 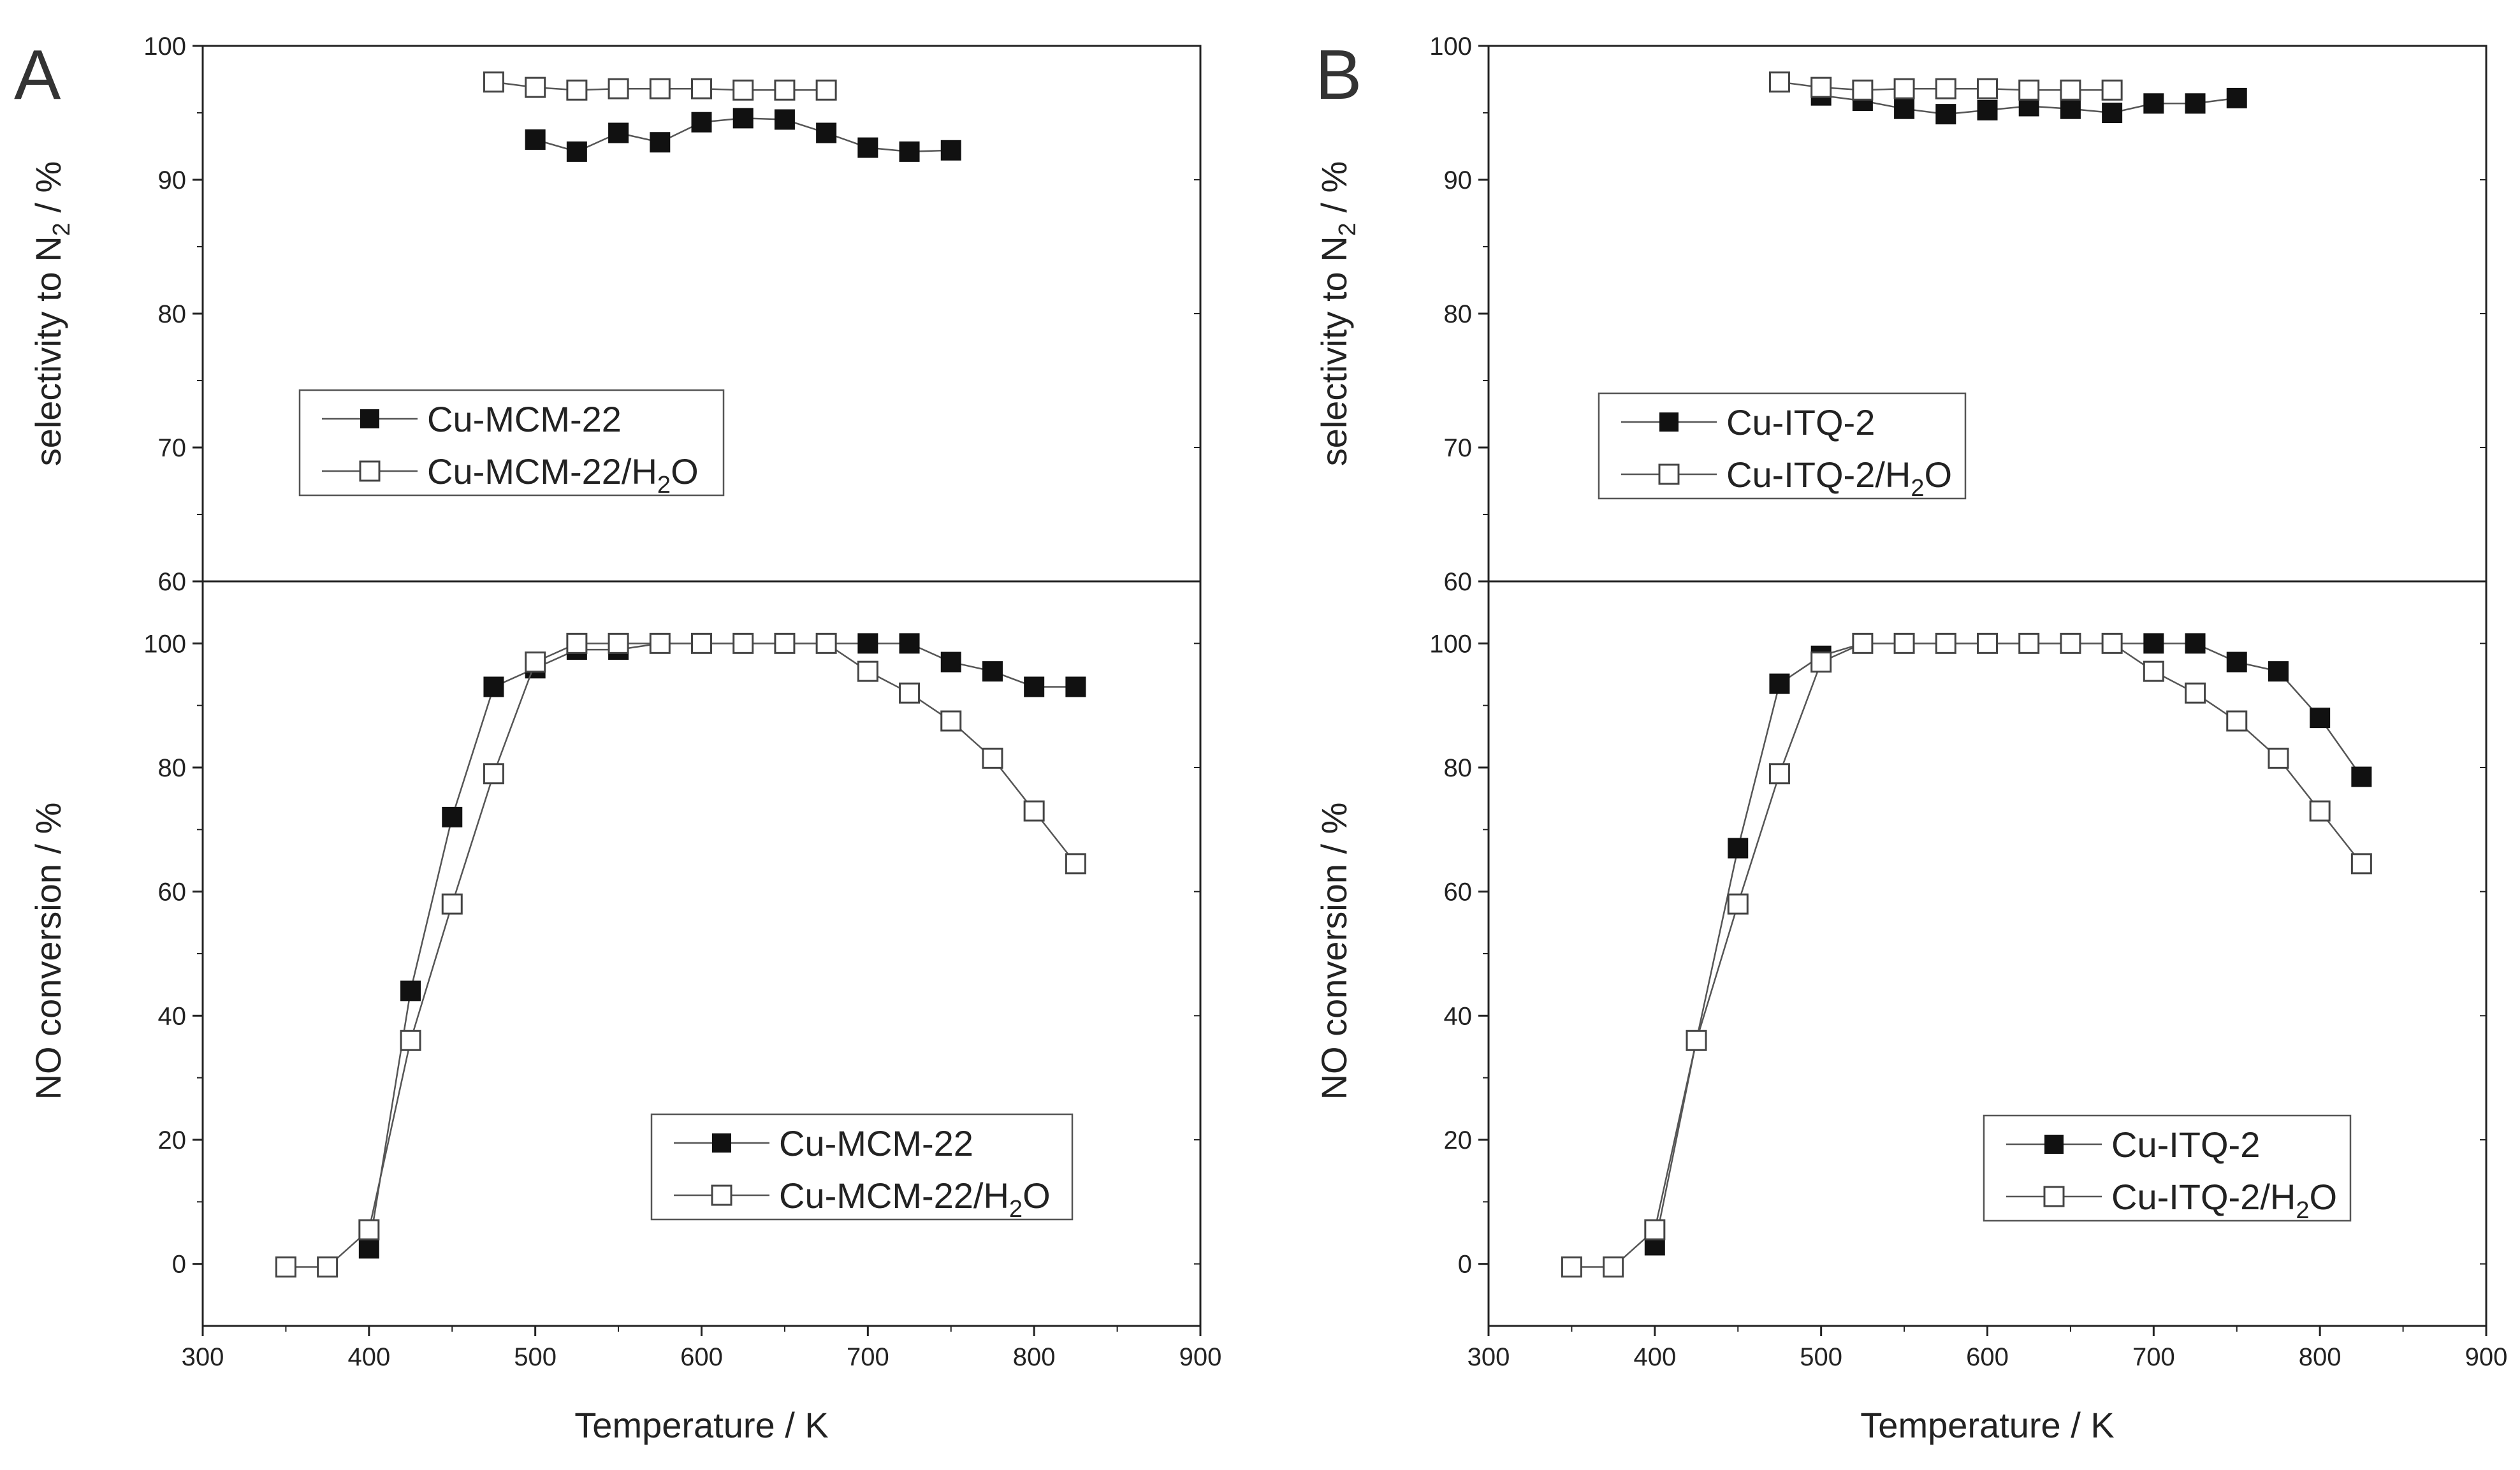 What do you see at coordinates (51, 314) in the screenshot?
I see `y-axis-label: selectivity to N2 / %` at bounding box center [51, 314].